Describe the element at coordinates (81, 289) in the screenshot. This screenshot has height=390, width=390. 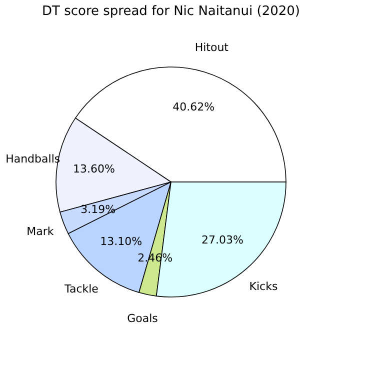
I see `slice-label: Tackle` at that location.